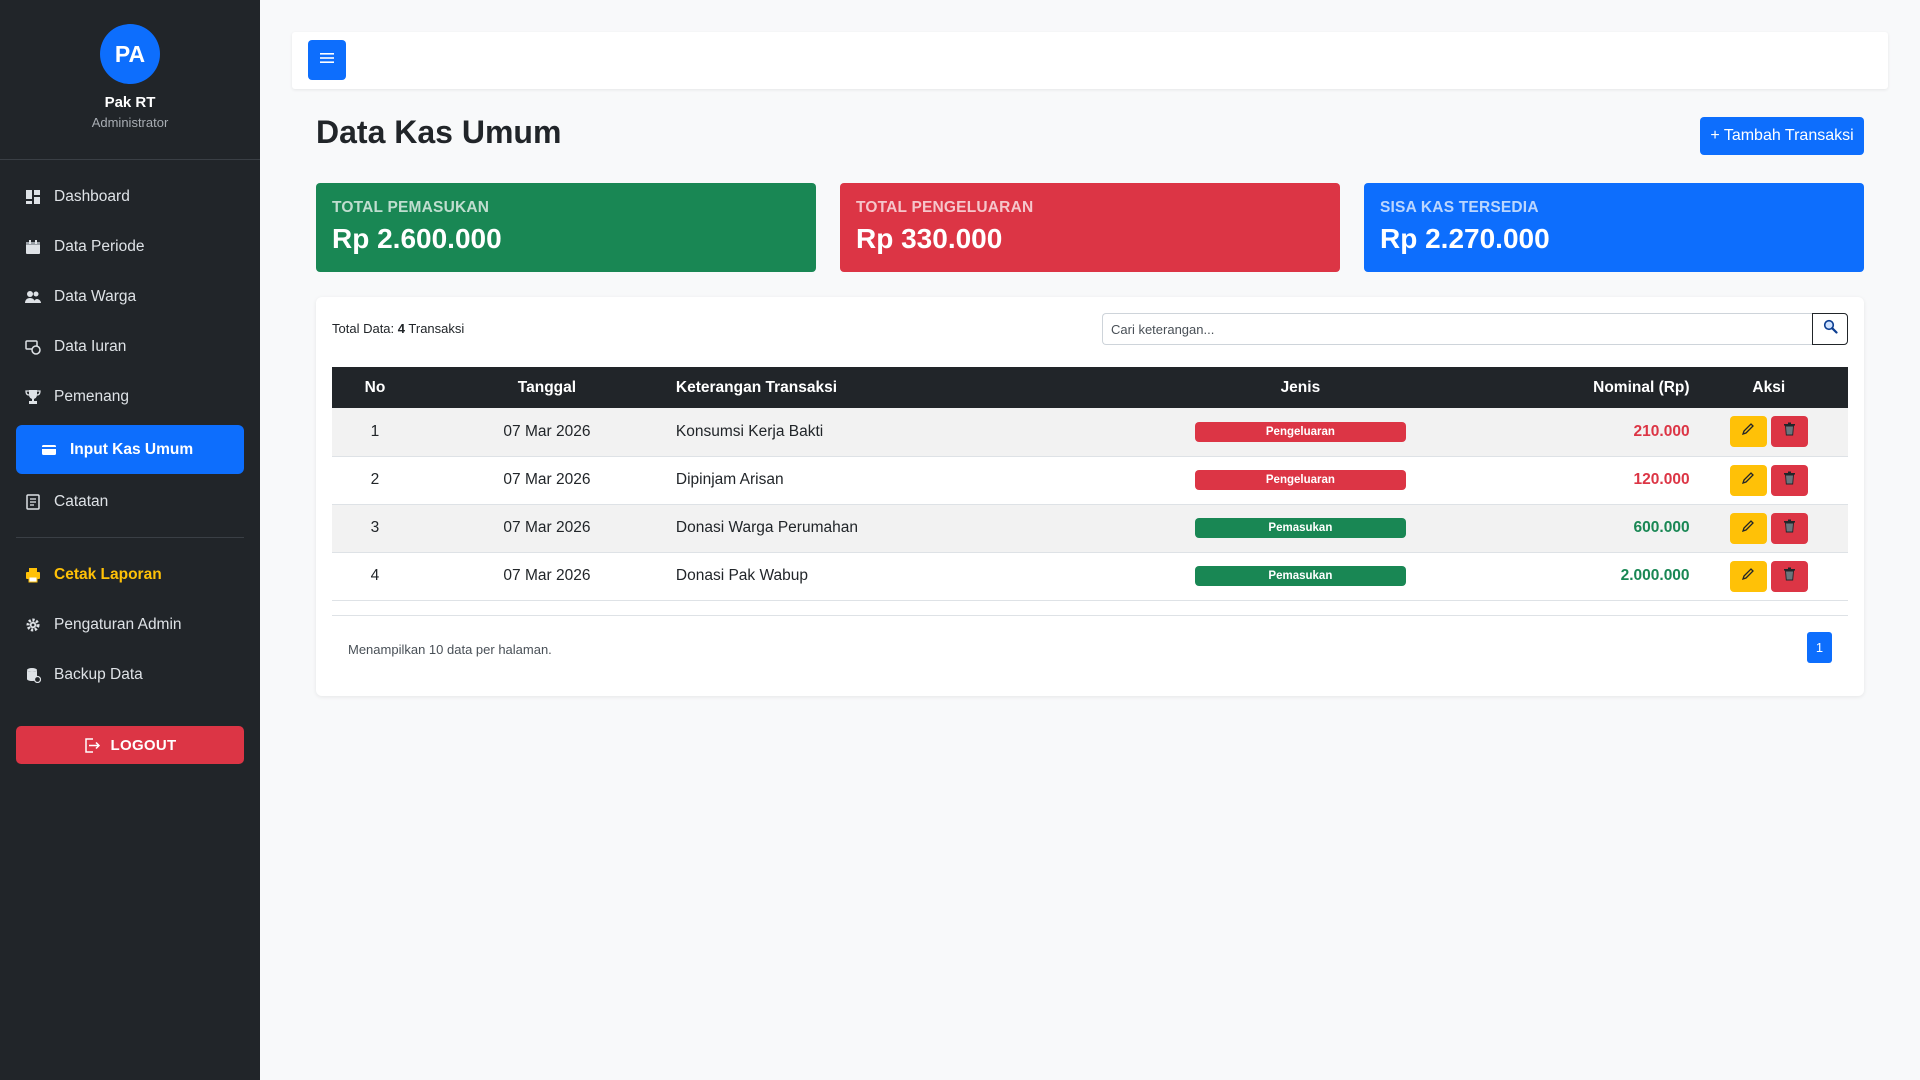 Image resolution: width=1920 pixels, height=1080 pixels. What do you see at coordinates (33, 502) in the screenshot?
I see `notes-icon` at bounding box center [33, 502].